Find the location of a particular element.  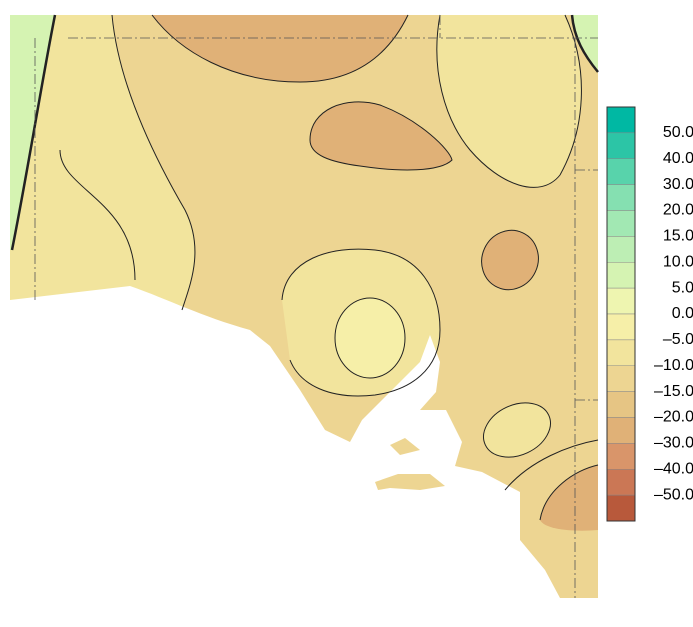

legend-label: –20.0 is located at coordinates (673, 417).